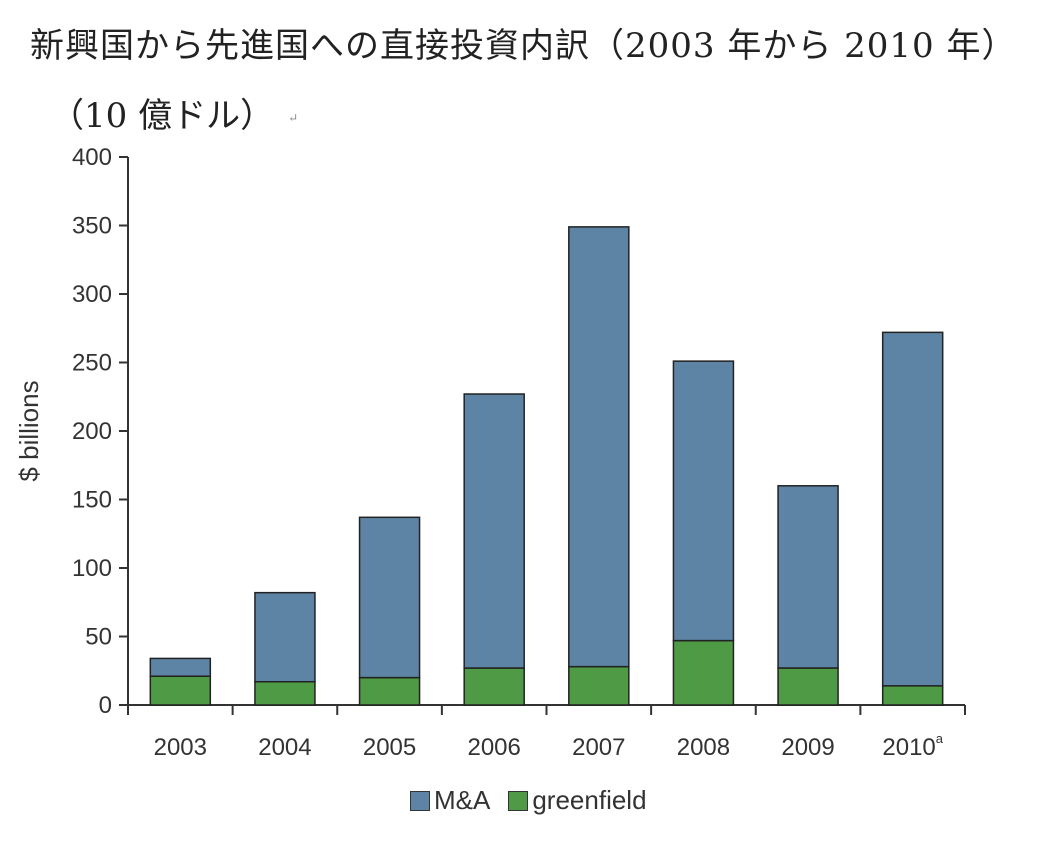 Image resolution: width=1040 pixels, height=844 pixels. I want to click on bar-ma-2009, so click(808, 577).